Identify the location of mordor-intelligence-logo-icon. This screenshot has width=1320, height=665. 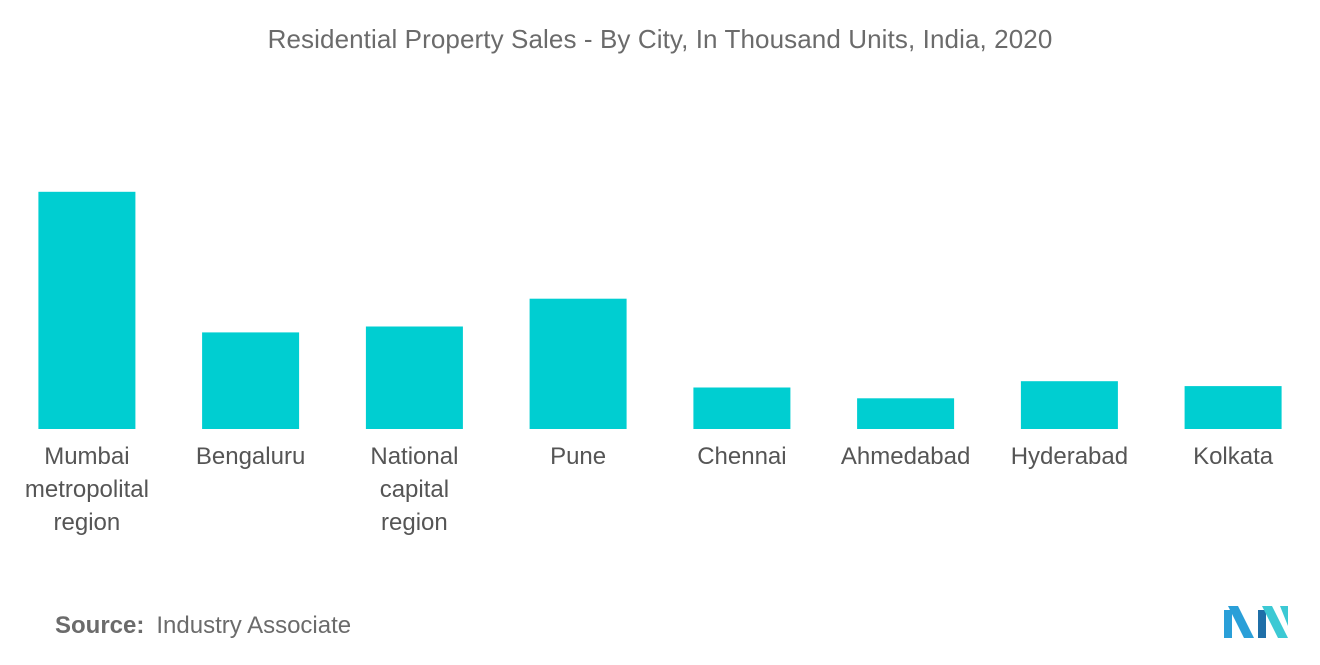
(1256, 622).